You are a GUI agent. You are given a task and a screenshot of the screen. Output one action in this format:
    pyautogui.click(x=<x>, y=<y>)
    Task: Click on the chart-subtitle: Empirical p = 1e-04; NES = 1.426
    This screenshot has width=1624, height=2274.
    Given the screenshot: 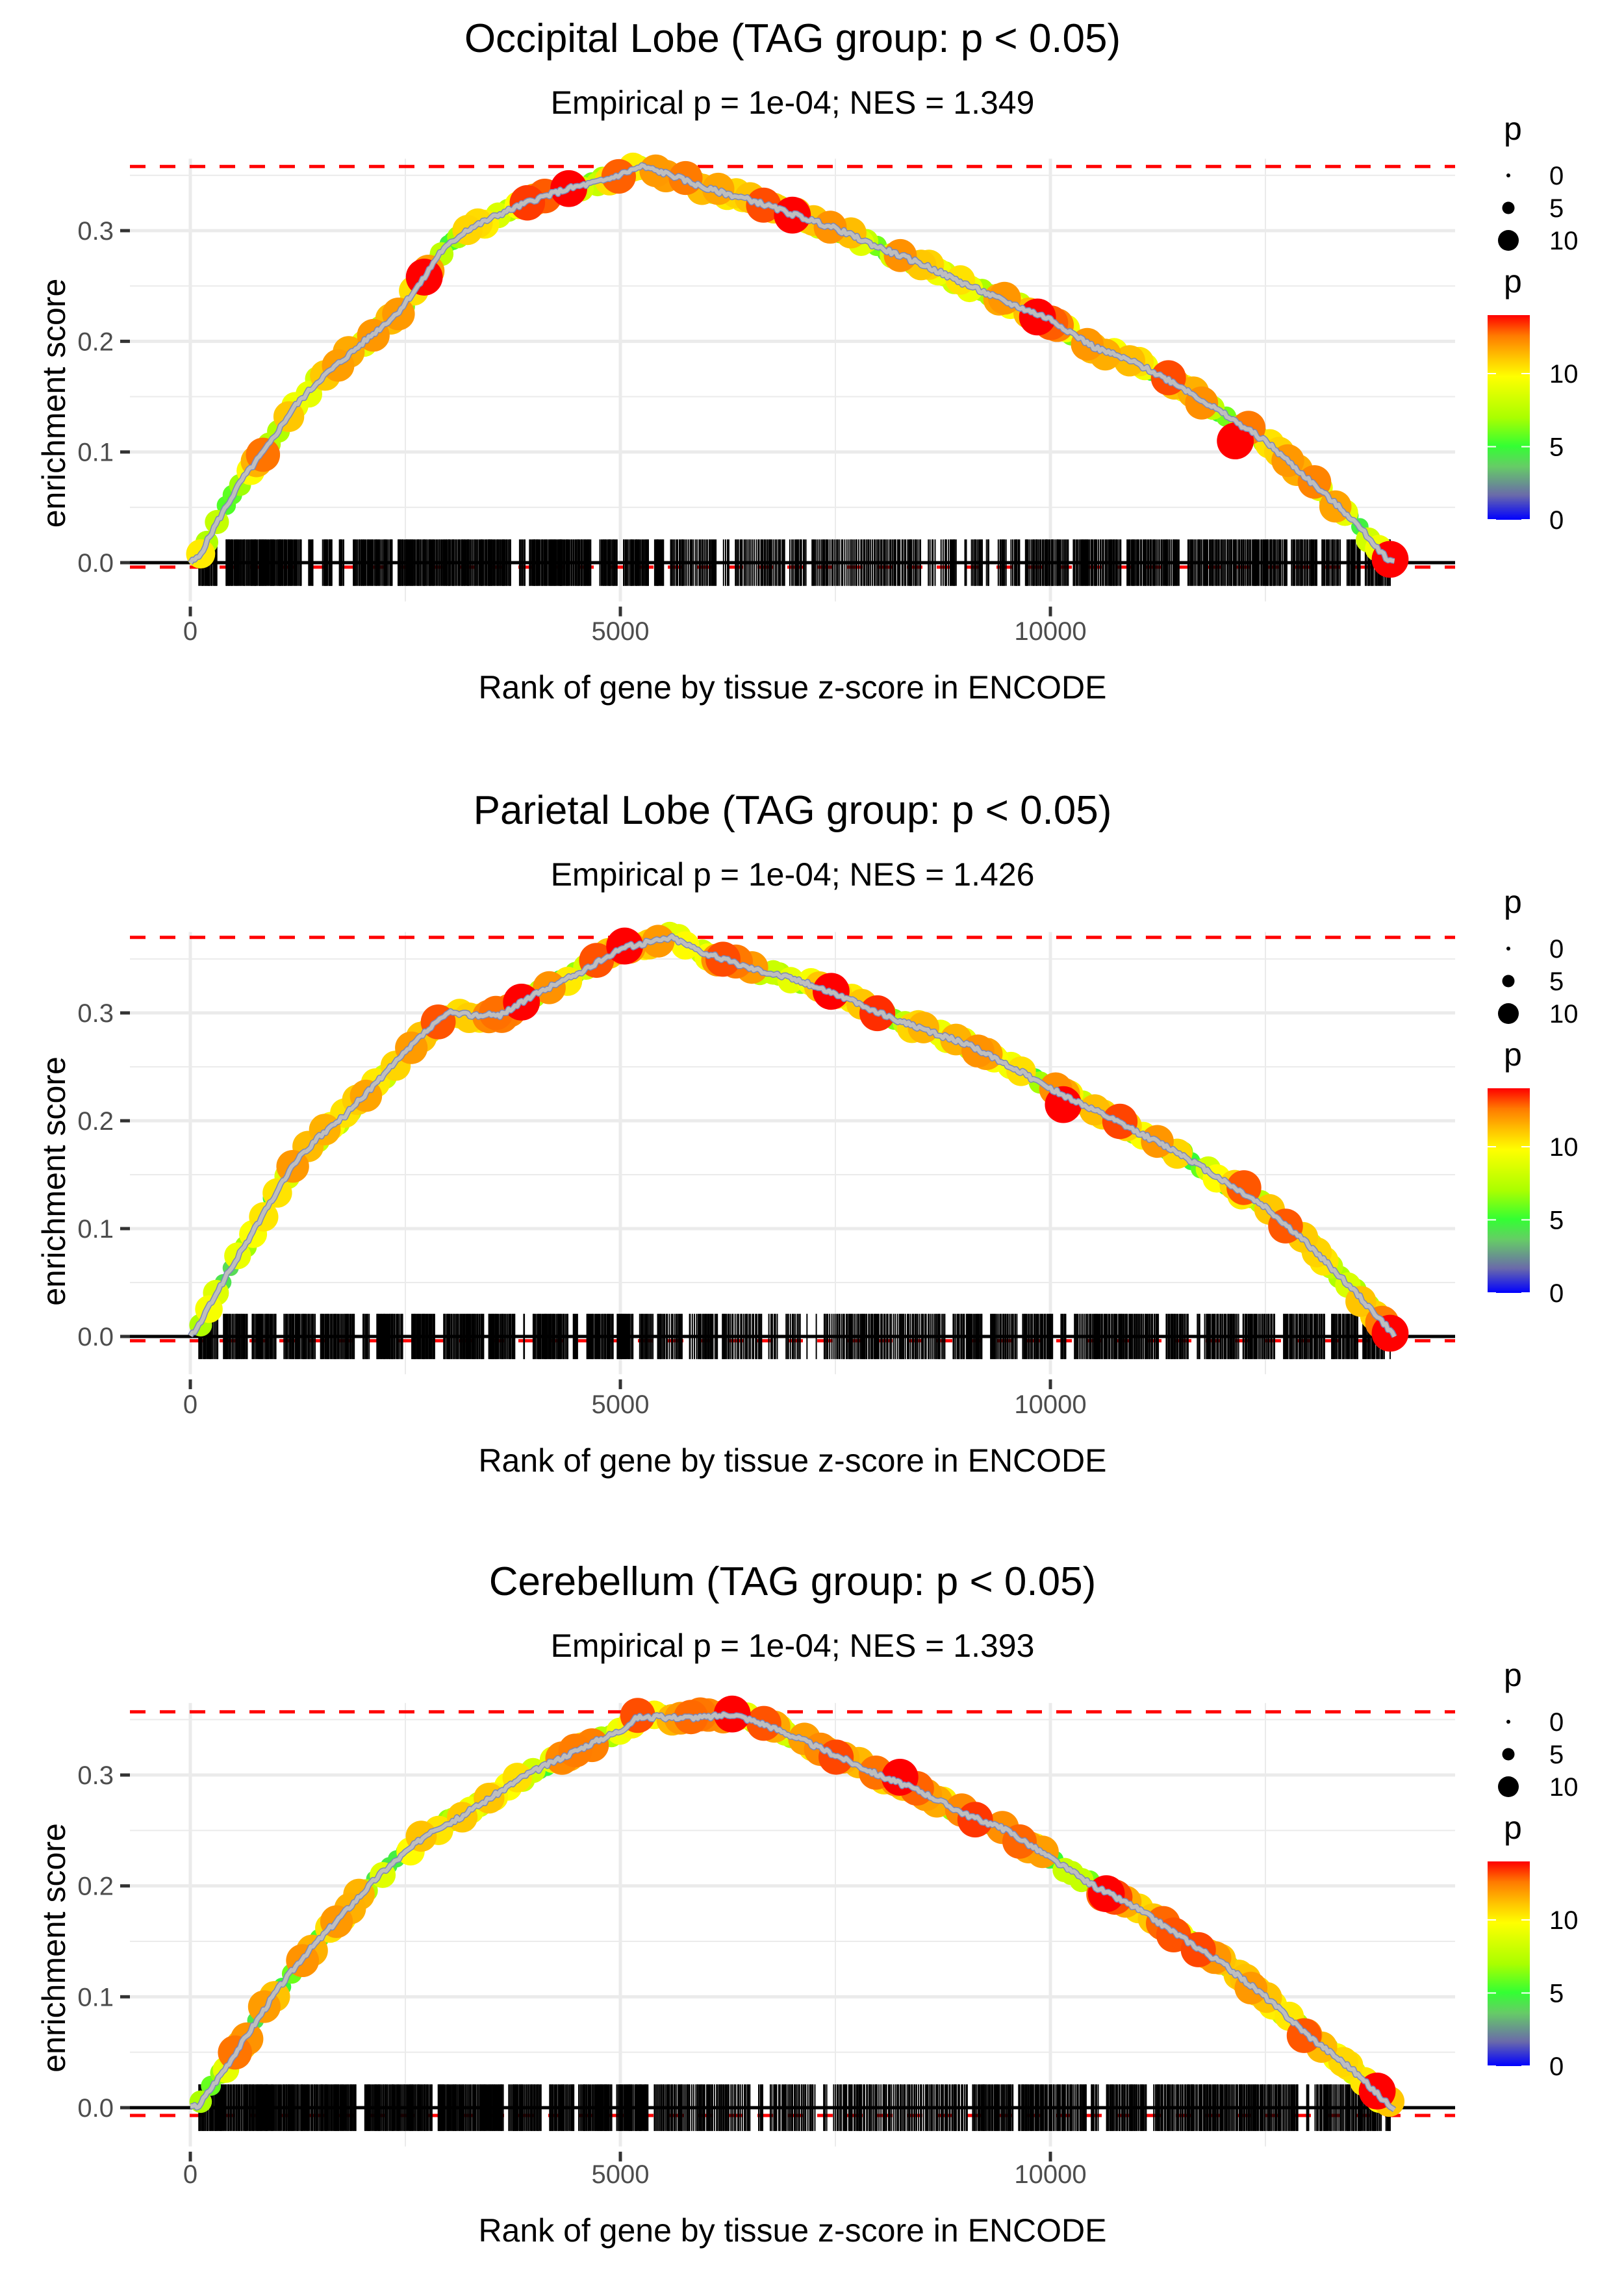 What is the action you would take?
    pyautogui.click(x=793, y=874)
    